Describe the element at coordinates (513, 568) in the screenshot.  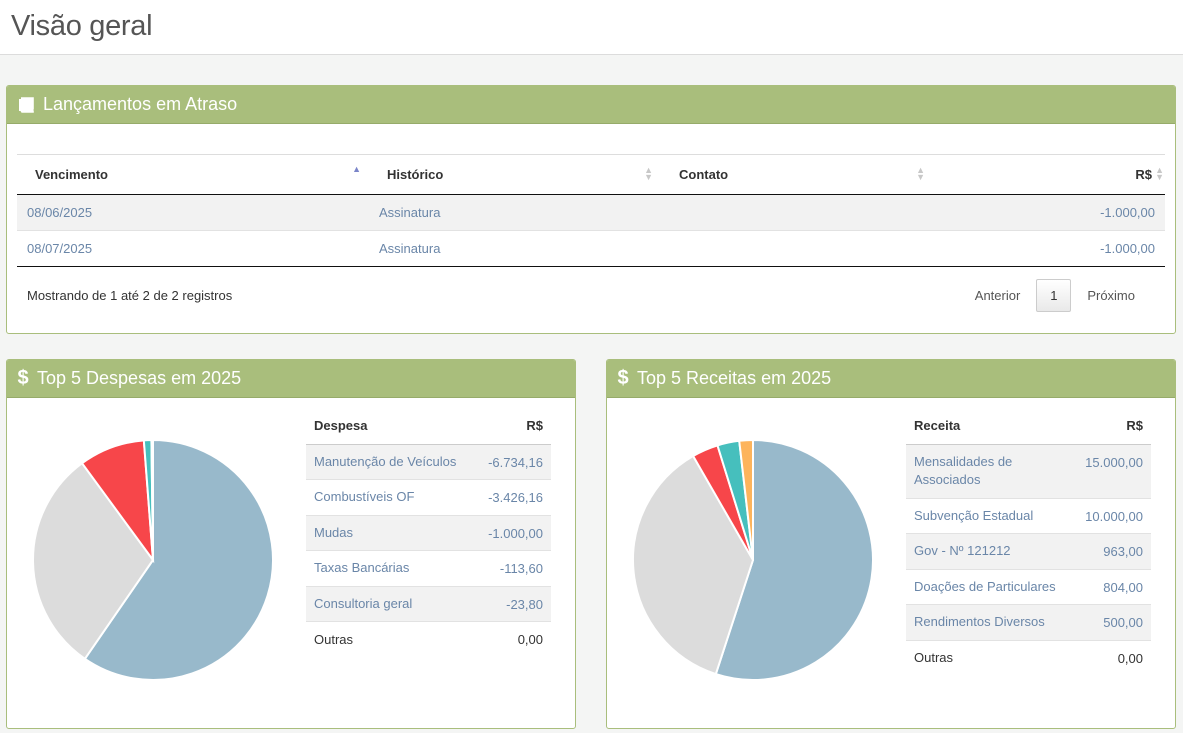
I see `expense-value: -113,60` at that location.